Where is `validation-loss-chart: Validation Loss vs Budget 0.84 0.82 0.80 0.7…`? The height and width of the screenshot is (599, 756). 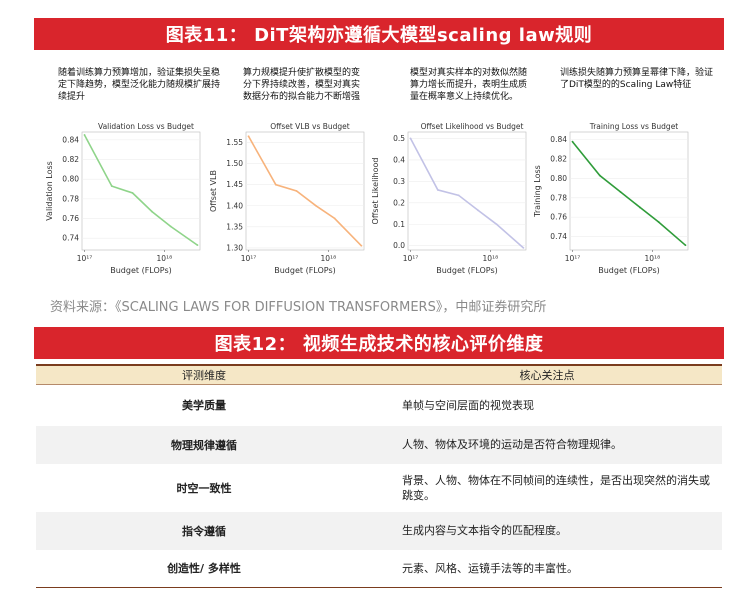 validation-loss-chart: Validation Loss vs Budget 0.84 0.82 0.80 0.7… is located at coordinates (127, 198).